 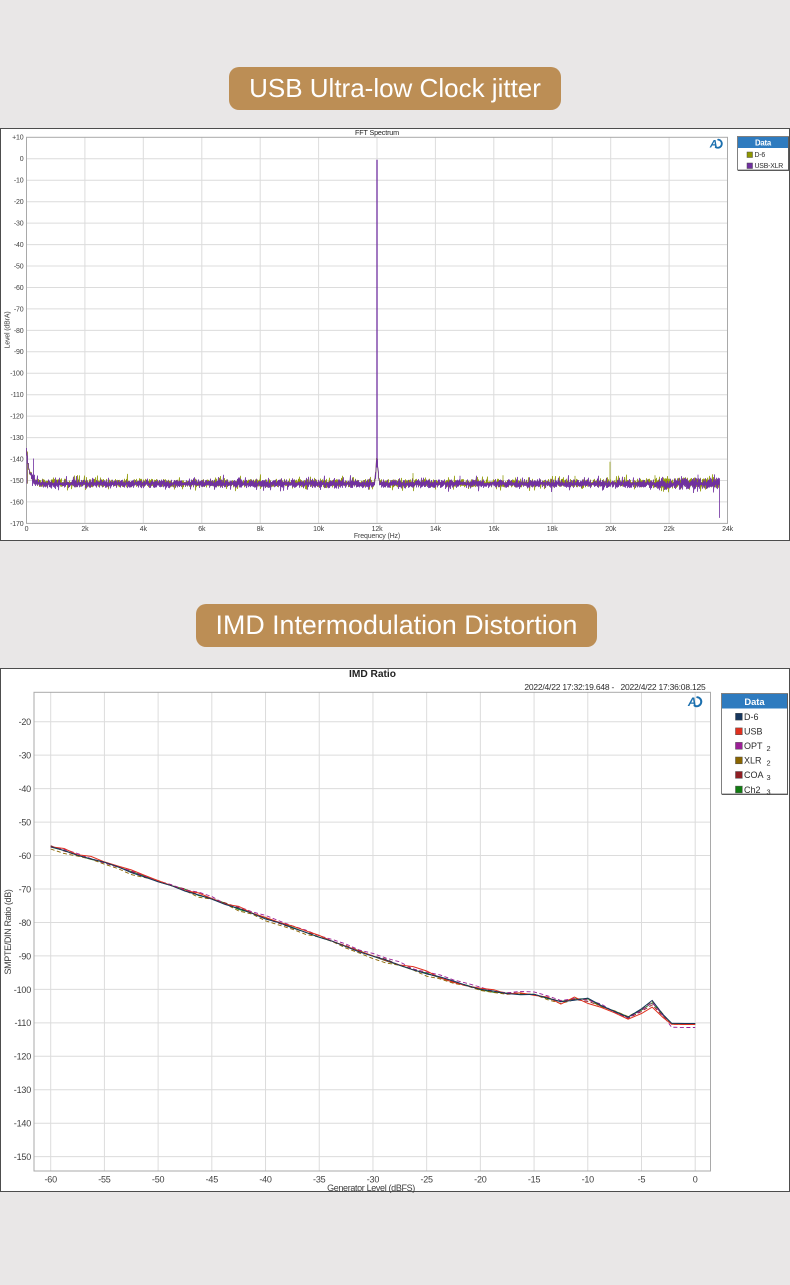 I want to click on svg-text: -35, so click(x=319, y=1180).